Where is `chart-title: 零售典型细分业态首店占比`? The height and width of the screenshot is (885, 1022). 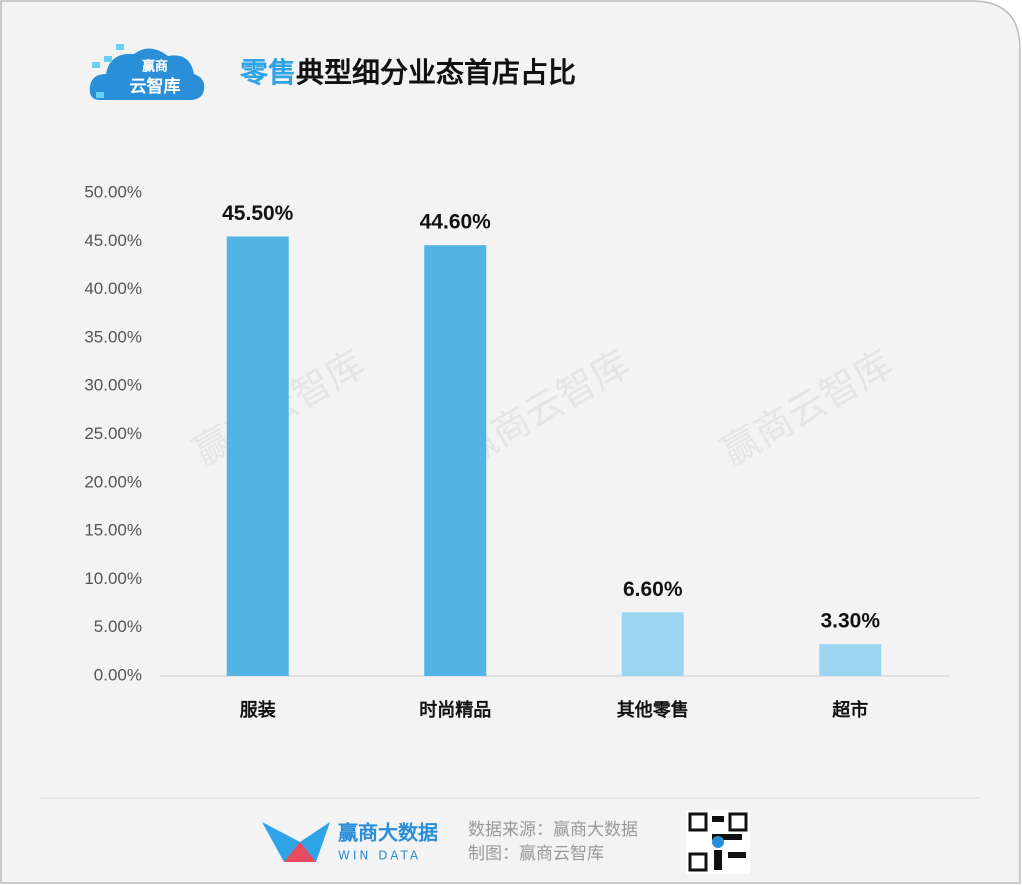
chart-title: 零售典型细分业态首店占比 is located at coordinates (408, 72).